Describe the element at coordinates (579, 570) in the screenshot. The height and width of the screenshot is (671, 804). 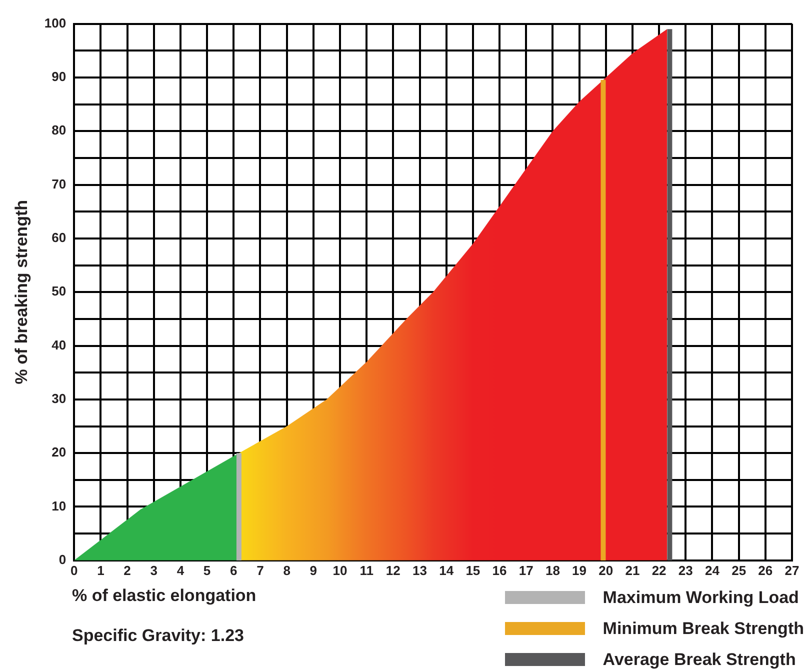
I see `x-tick-label: 19` at that location.